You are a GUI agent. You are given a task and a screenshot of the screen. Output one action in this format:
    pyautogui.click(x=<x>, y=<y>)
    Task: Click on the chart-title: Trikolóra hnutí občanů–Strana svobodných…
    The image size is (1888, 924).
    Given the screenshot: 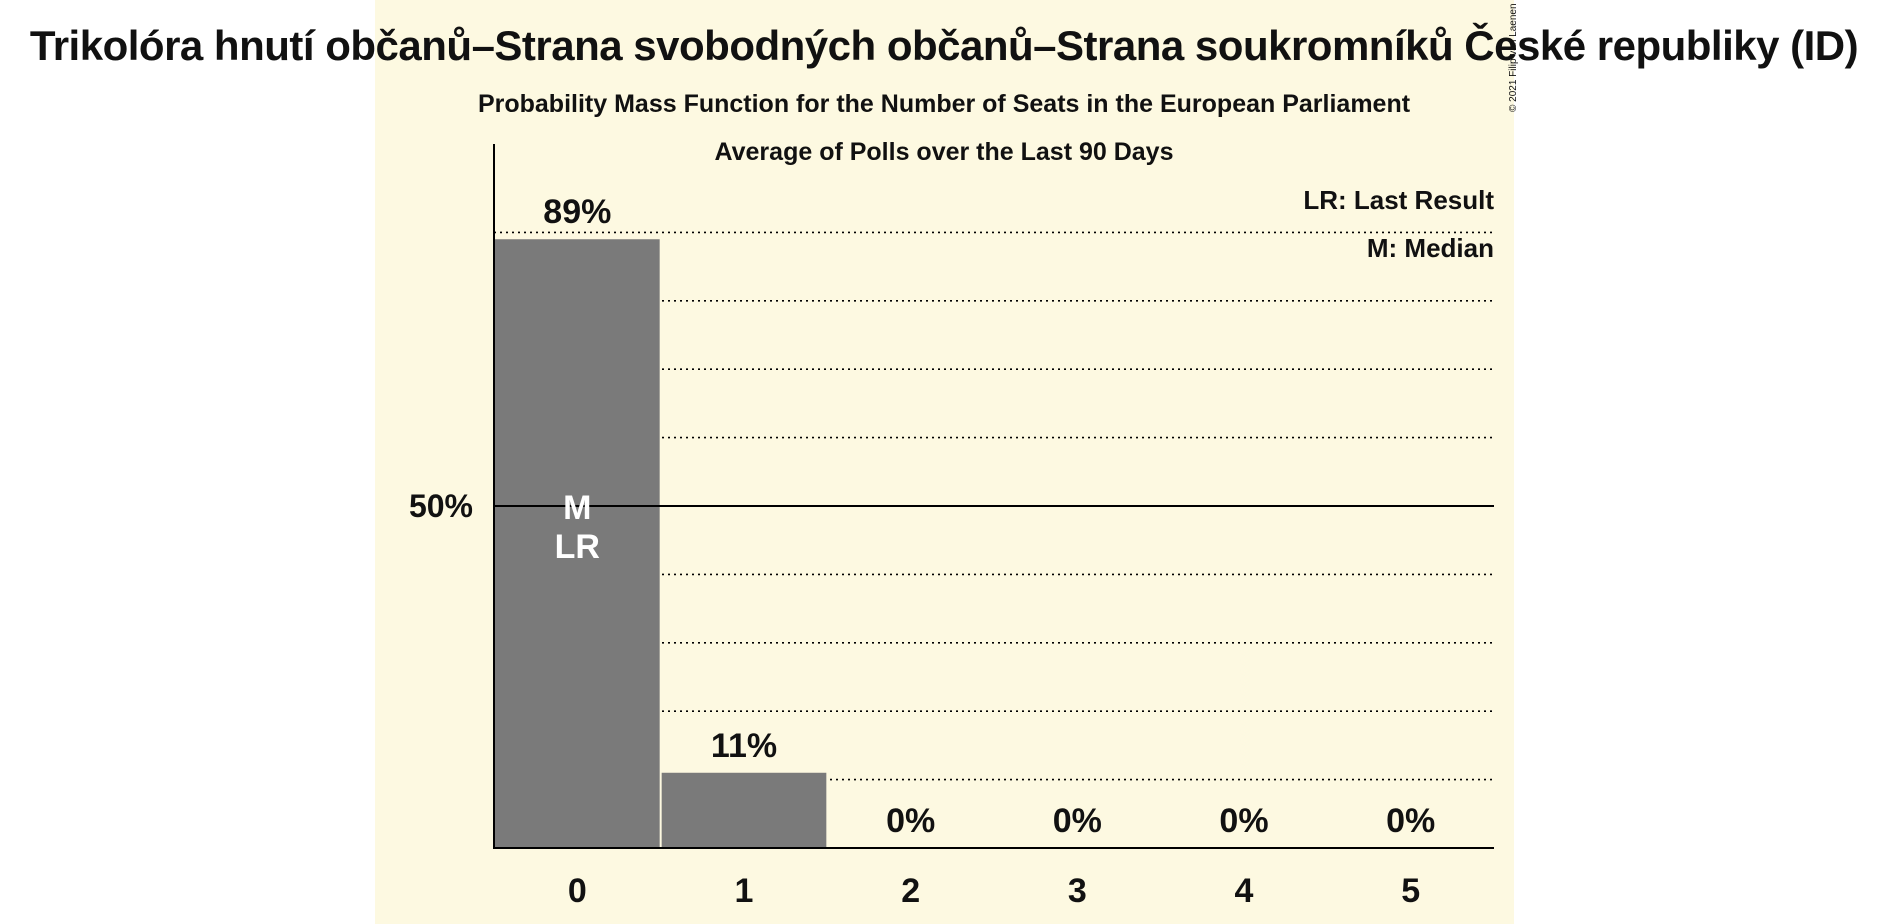 What is the action you would take?
    pyautogui.click(x=944, y=45)
    